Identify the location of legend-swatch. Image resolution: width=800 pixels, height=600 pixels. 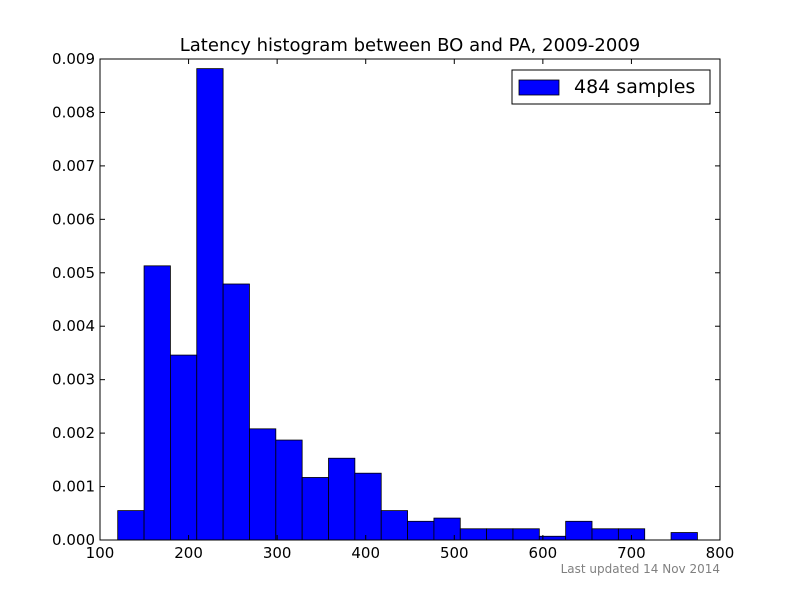
(539, 87).